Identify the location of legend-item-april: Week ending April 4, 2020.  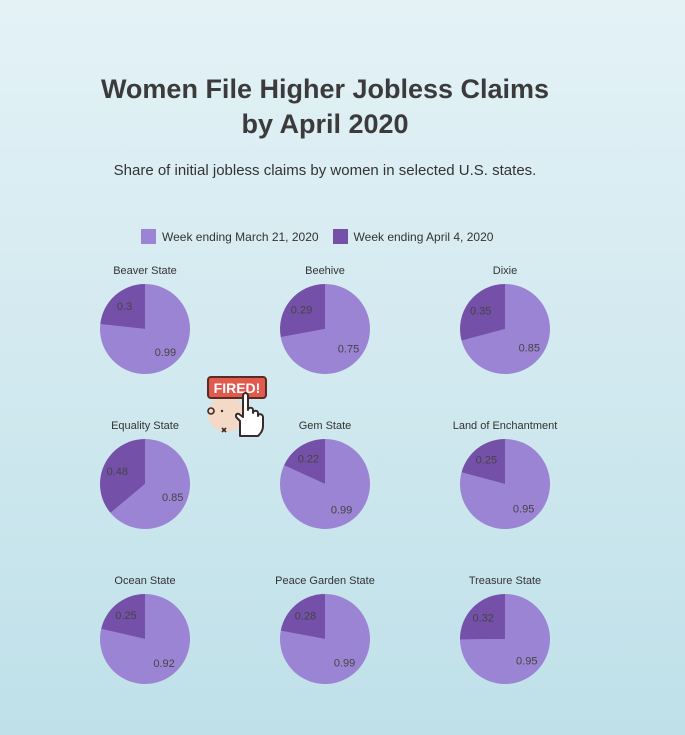
(413, 236).